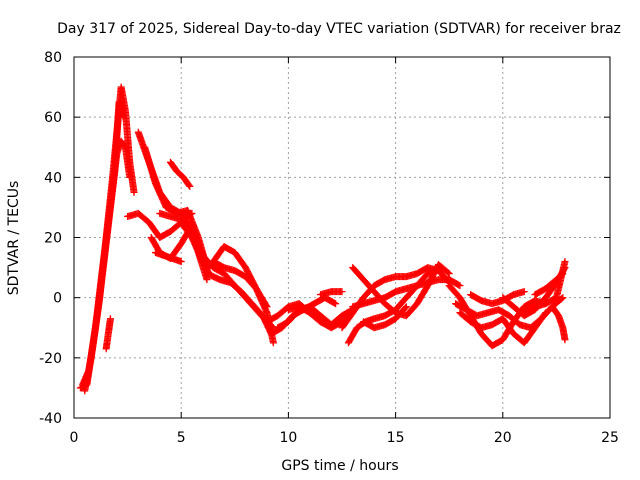 This screenshot has height=480, width=640. What do you see at coordinates (181, 438) in the screenshot?
I see `x-tick-label: 5` at bounding box center [181, 438].